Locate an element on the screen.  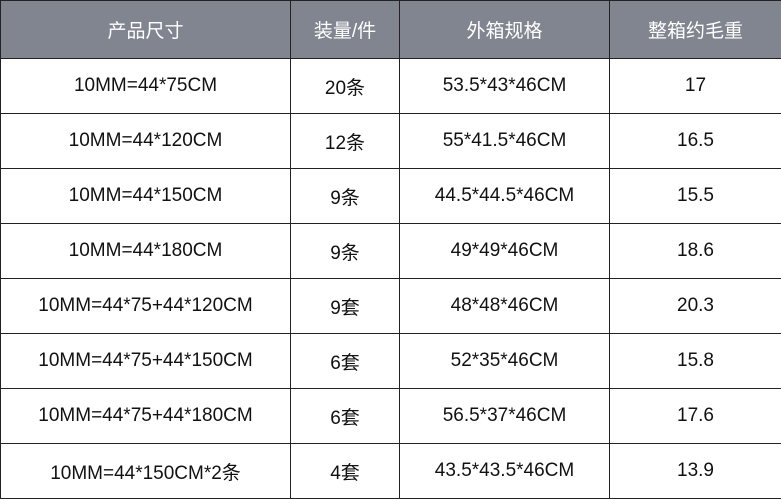
table-cell: 20条 is located at coordinates (345, 86).